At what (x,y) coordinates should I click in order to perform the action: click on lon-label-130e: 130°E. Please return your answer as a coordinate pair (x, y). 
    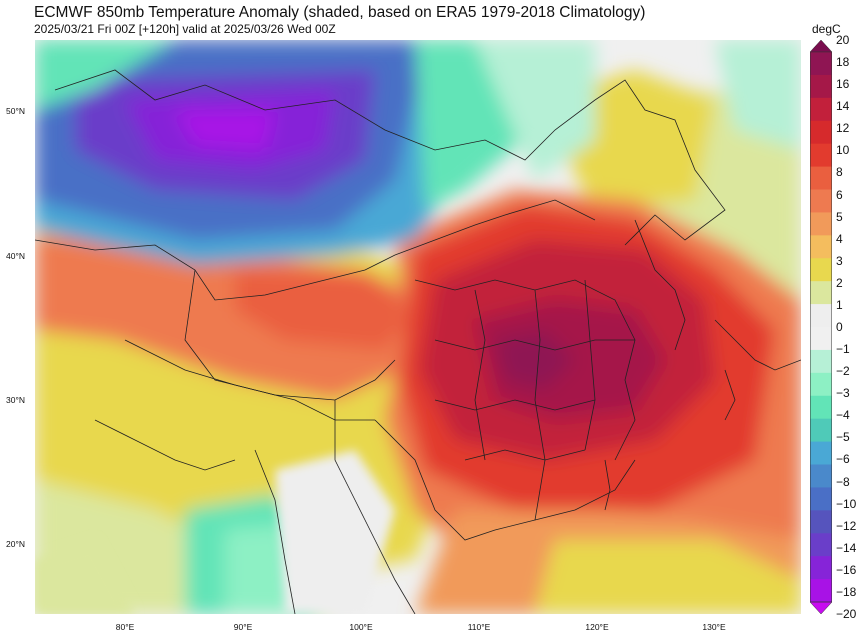
    Looking at the image, I should click on (714, 627).